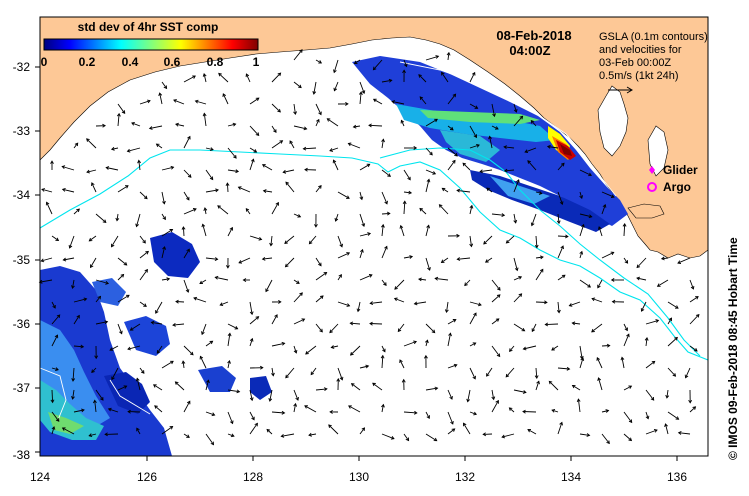 The width and height of the screenshot is (749, 496). I want to click on timestamp-time: 04:00Z, so click(529, 50).